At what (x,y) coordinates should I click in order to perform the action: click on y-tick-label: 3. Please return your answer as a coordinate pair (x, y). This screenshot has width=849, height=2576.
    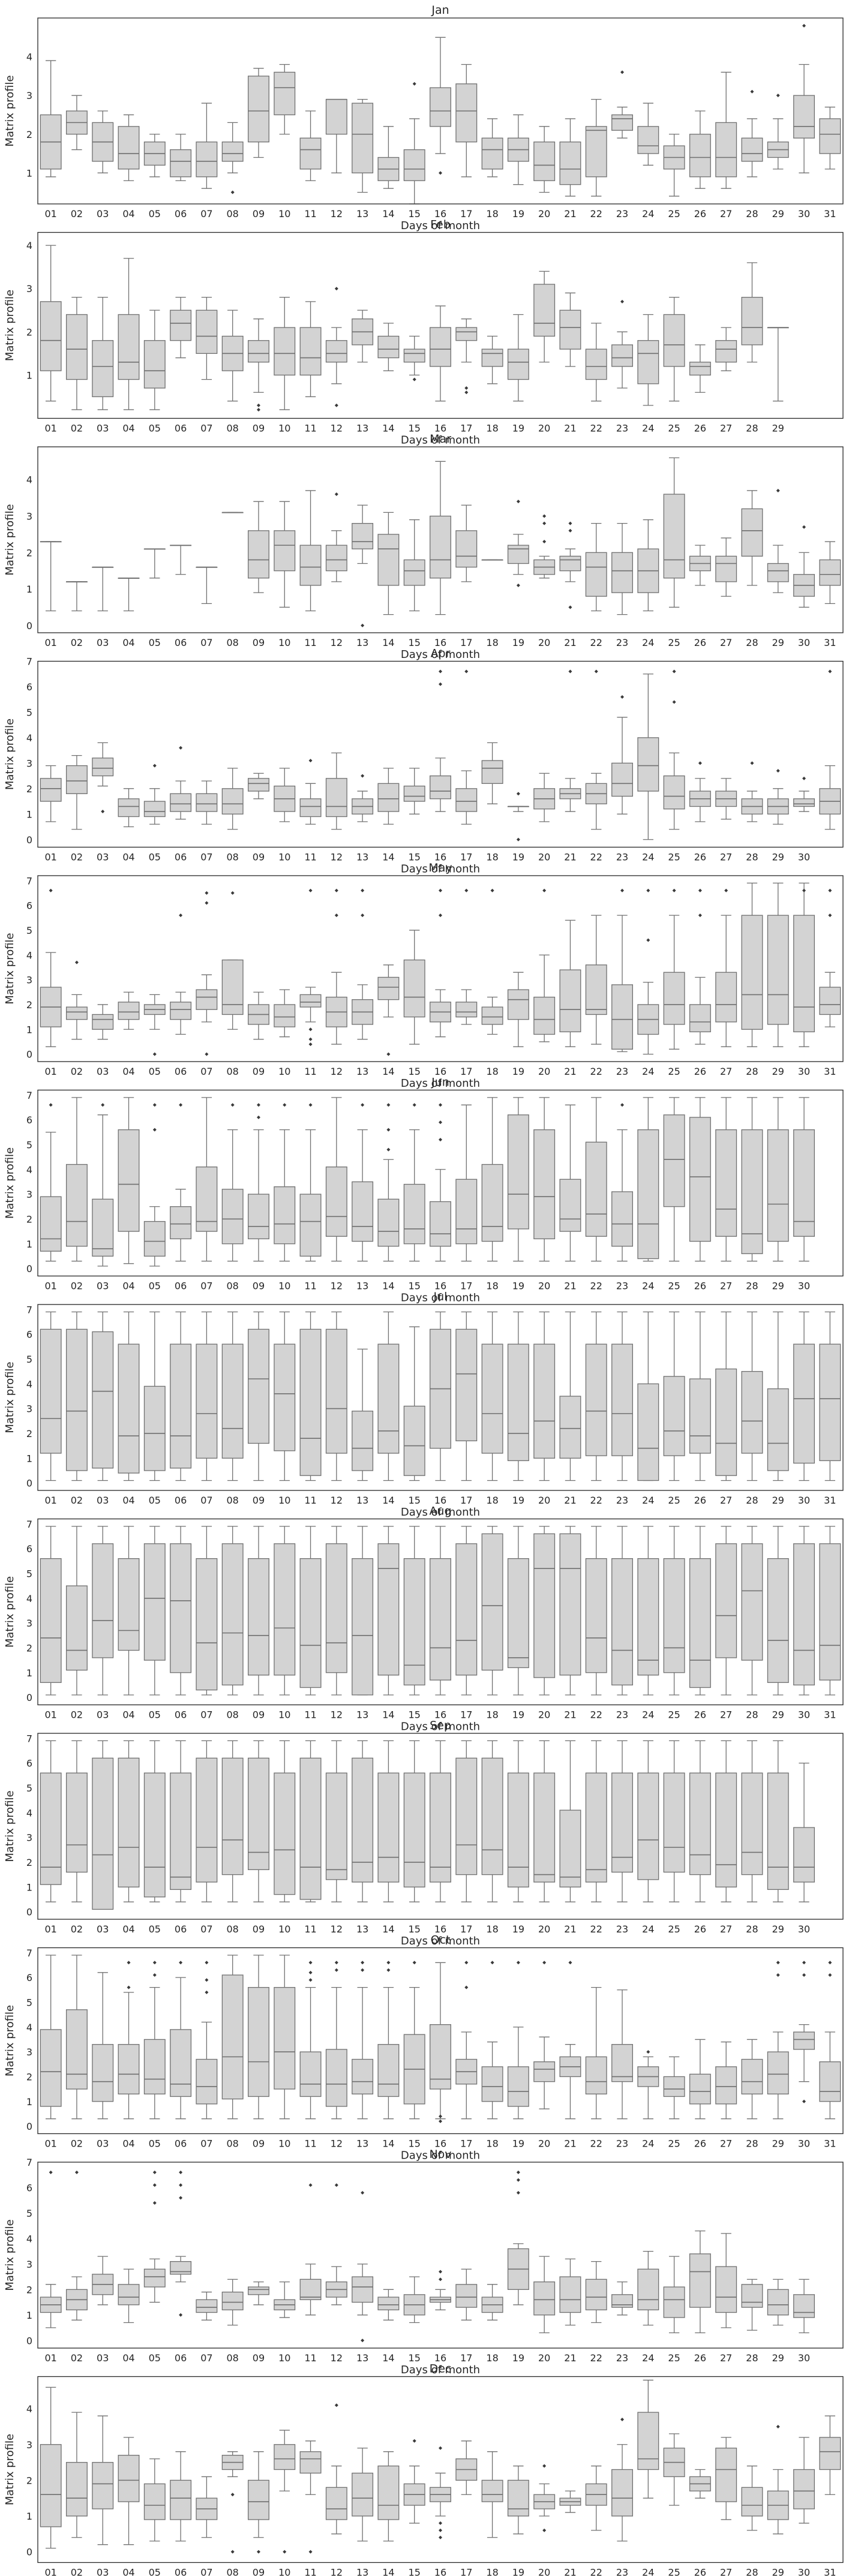
    Looking at the image, I should click on (29, 1624).